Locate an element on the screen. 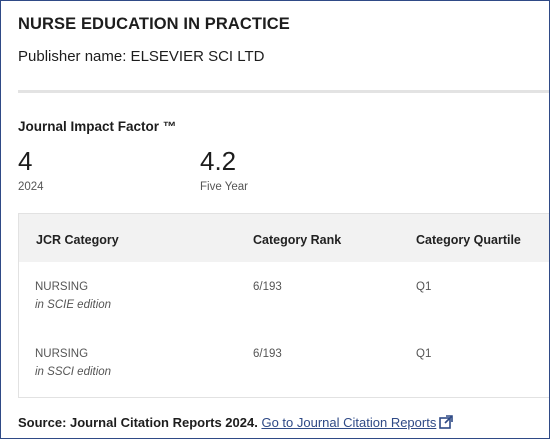 The image size is (550, 439). publisher-name: Publisher name: ELSEVIER SCI LTD is located at coordinates (141, 56).